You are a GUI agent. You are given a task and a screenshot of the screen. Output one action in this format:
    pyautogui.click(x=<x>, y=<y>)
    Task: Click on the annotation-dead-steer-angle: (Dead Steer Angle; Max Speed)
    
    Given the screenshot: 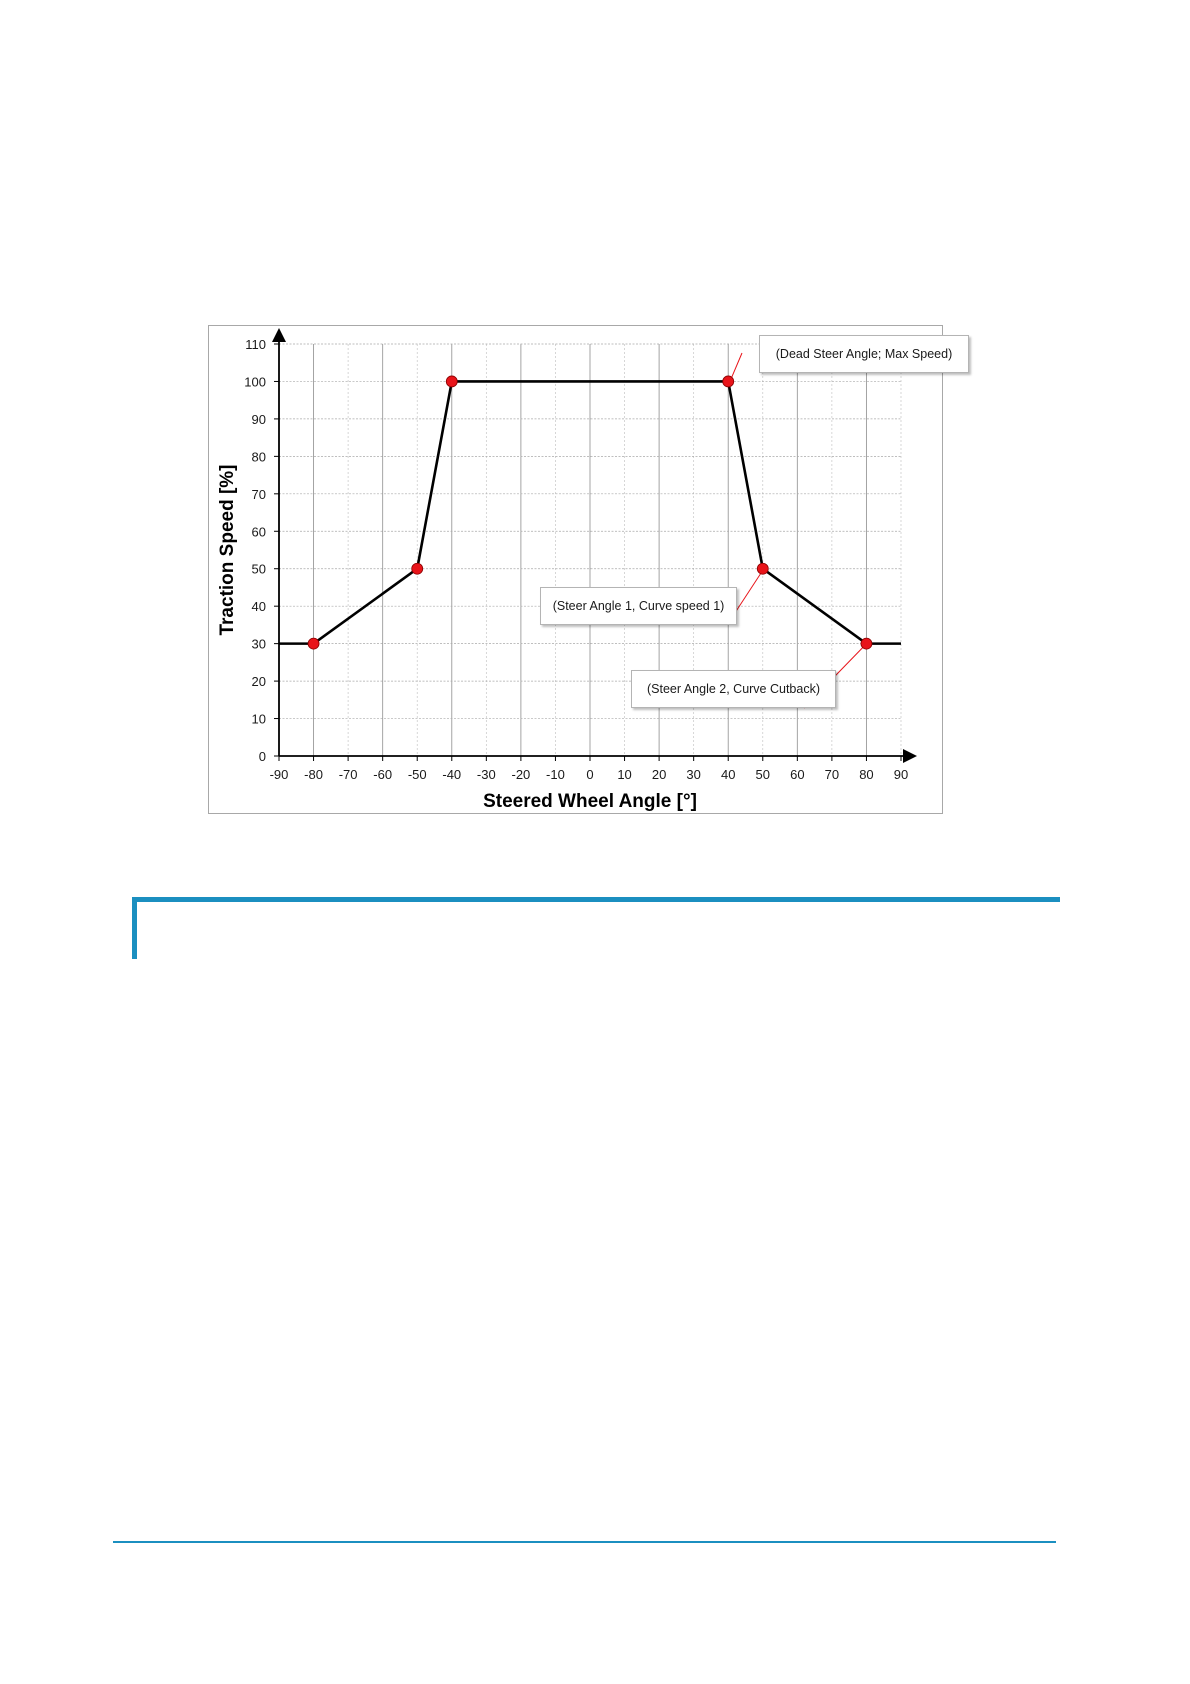 What is the action you would take?
    pyautogui.click(x=864, y=354)
    